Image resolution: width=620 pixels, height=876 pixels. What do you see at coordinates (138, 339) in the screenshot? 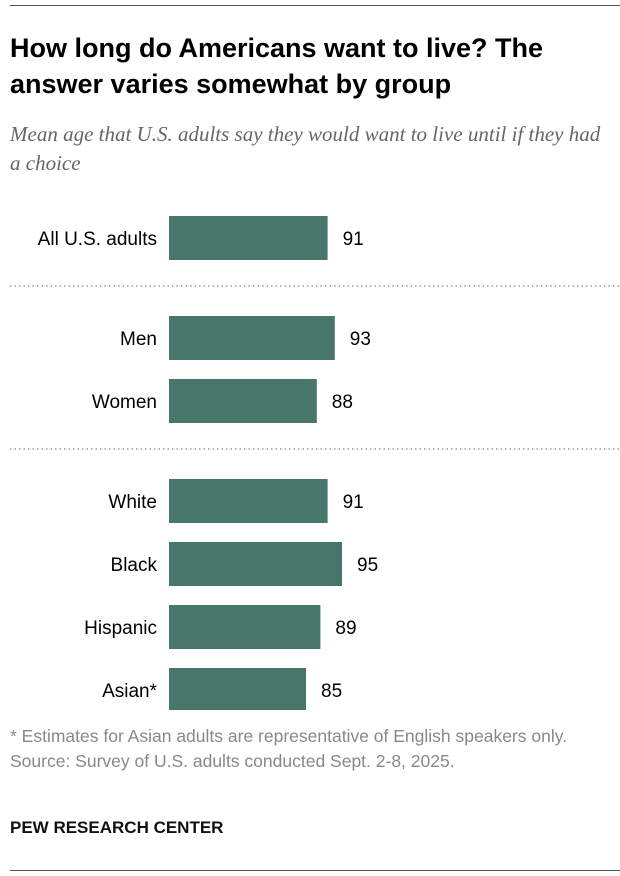
I see `category-label: Men` at bounding box center [138, 339].